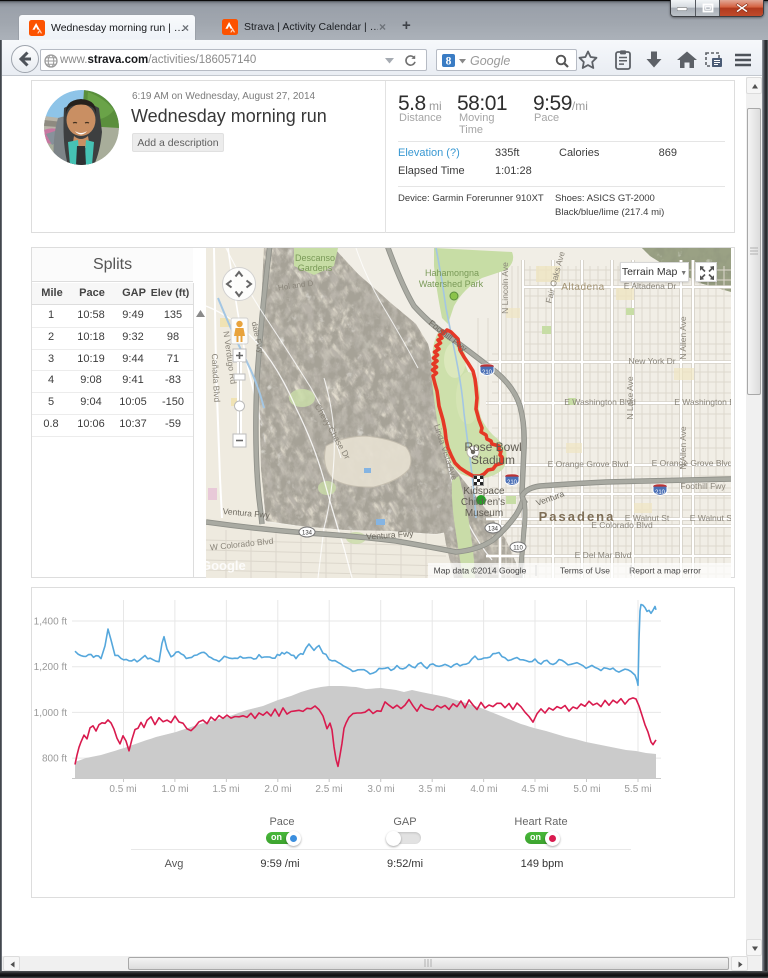 This screenshot has height=978, width=768. What do you see at coordinates (651, 361) in the screenshot?
I see `svg-text: New York Dr` at bounding box center [651, 361].